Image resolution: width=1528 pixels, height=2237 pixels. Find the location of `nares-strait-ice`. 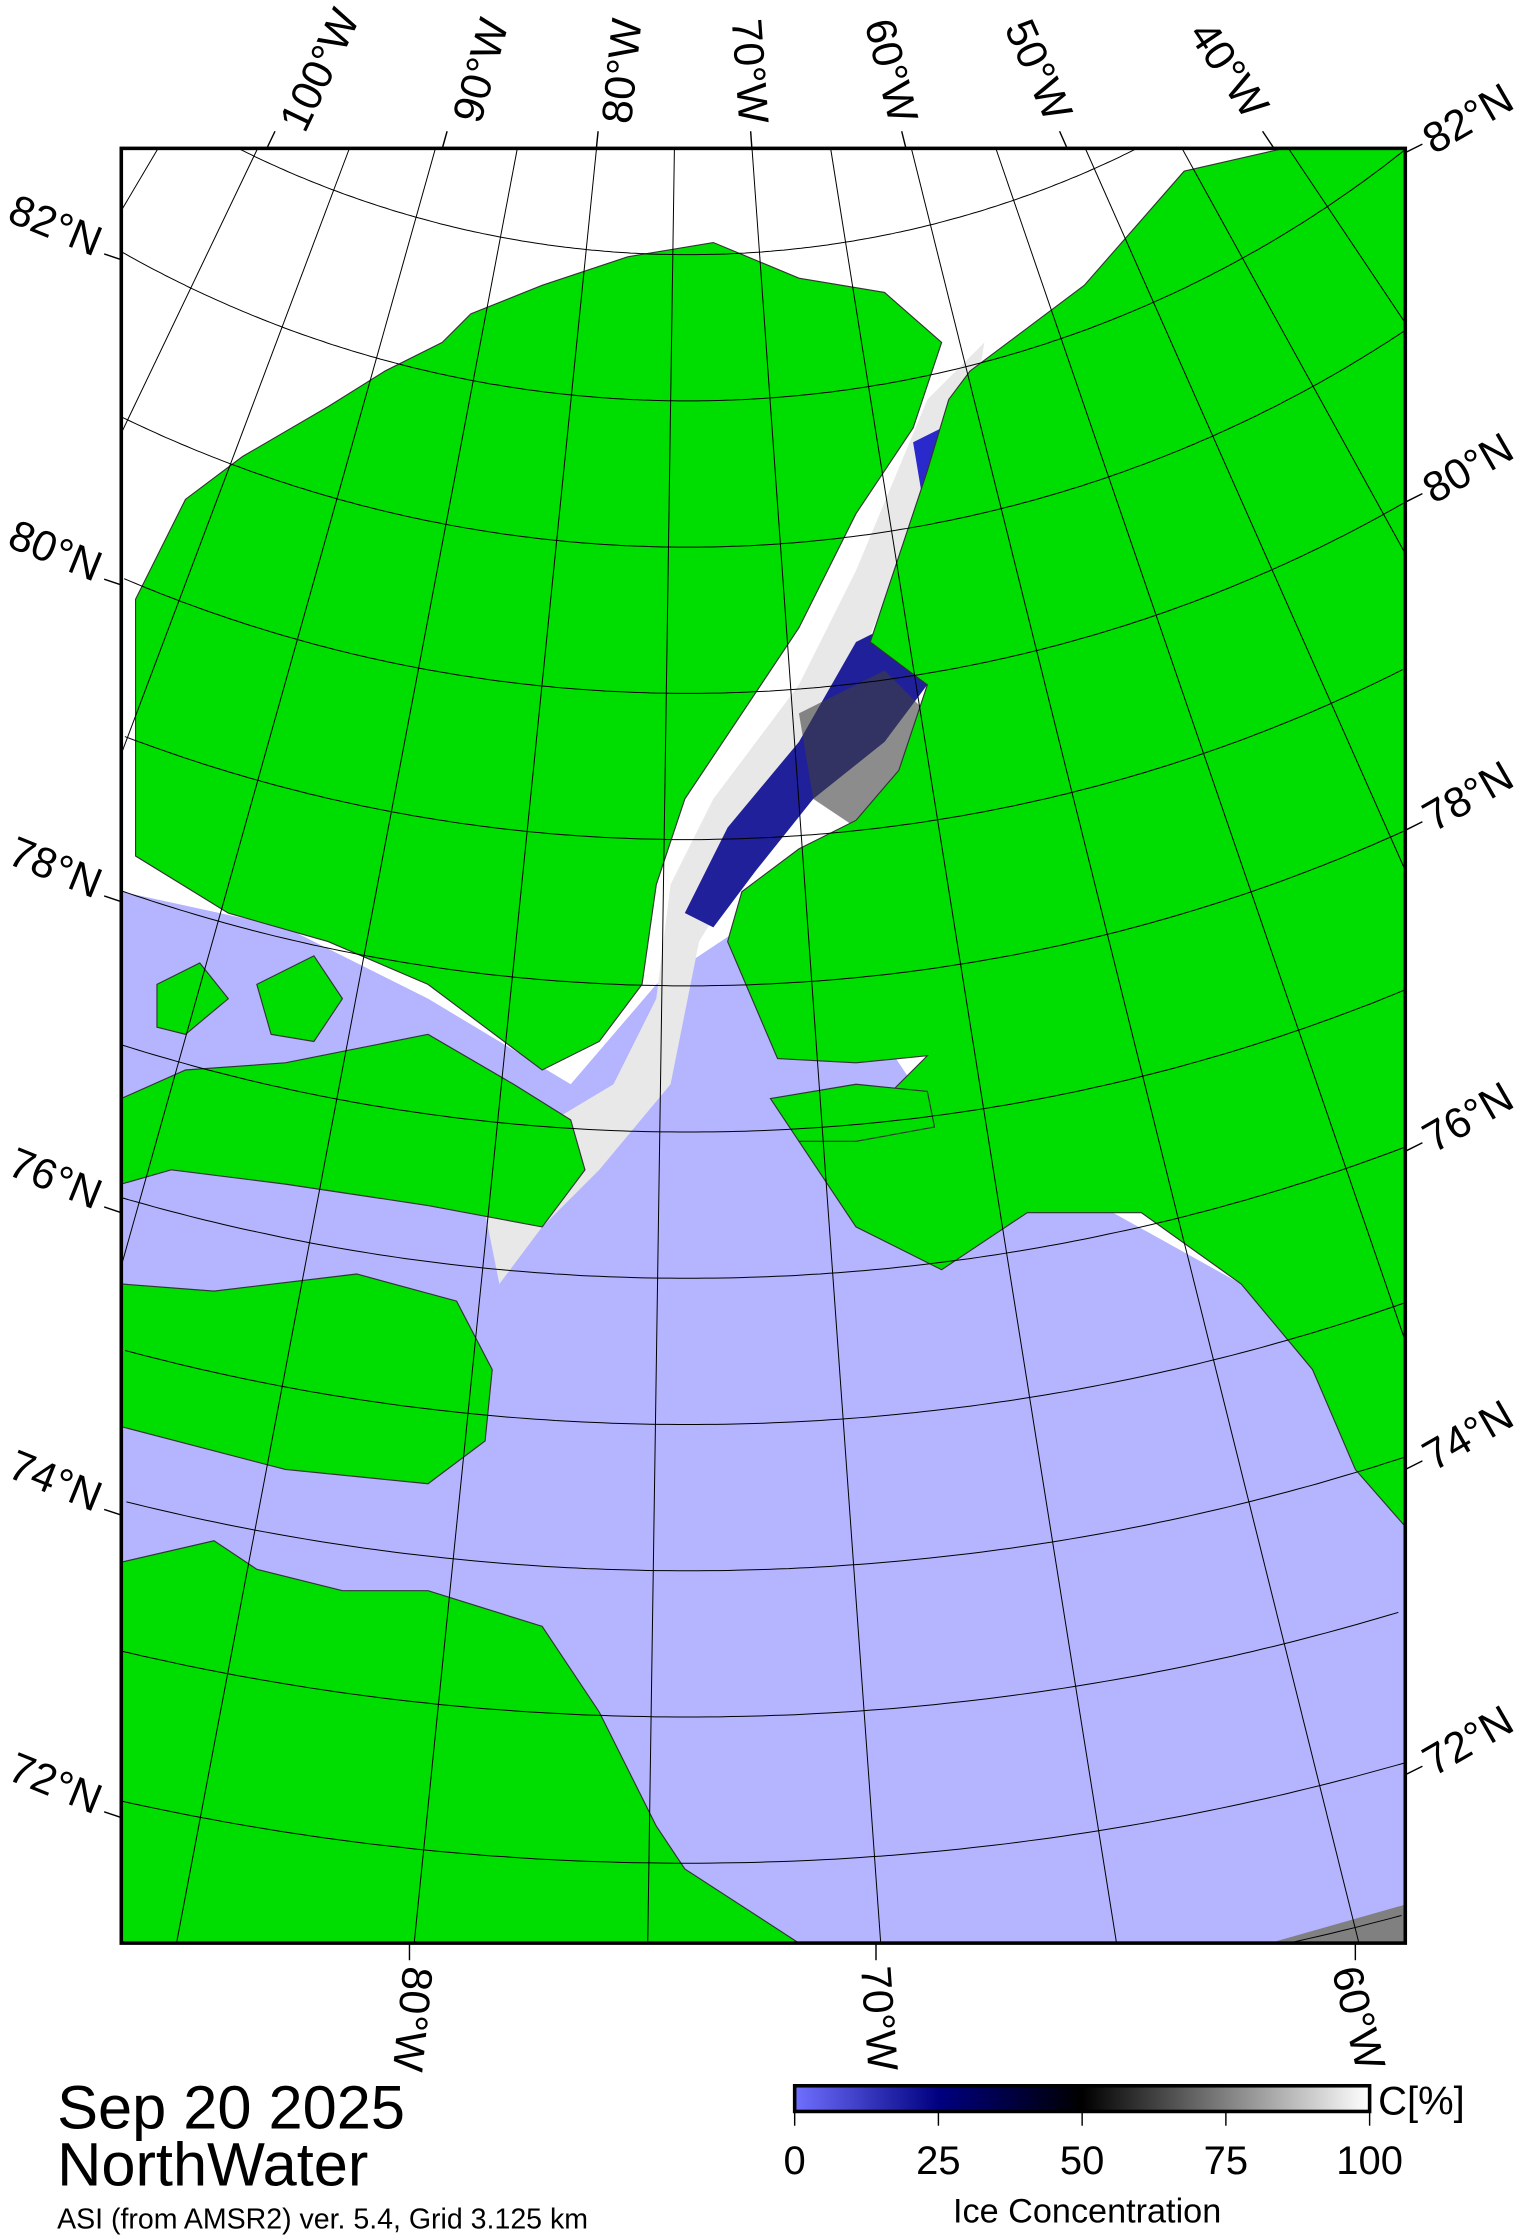

nares-strait-ice is located at coordinates (735, 813).